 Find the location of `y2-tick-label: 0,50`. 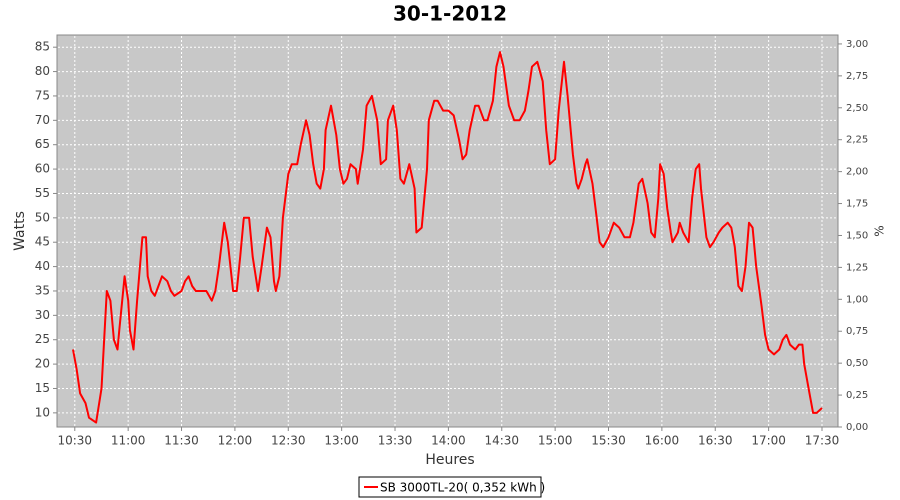

y2-tick-label: 0,50 is located at coordinates (857, 363).